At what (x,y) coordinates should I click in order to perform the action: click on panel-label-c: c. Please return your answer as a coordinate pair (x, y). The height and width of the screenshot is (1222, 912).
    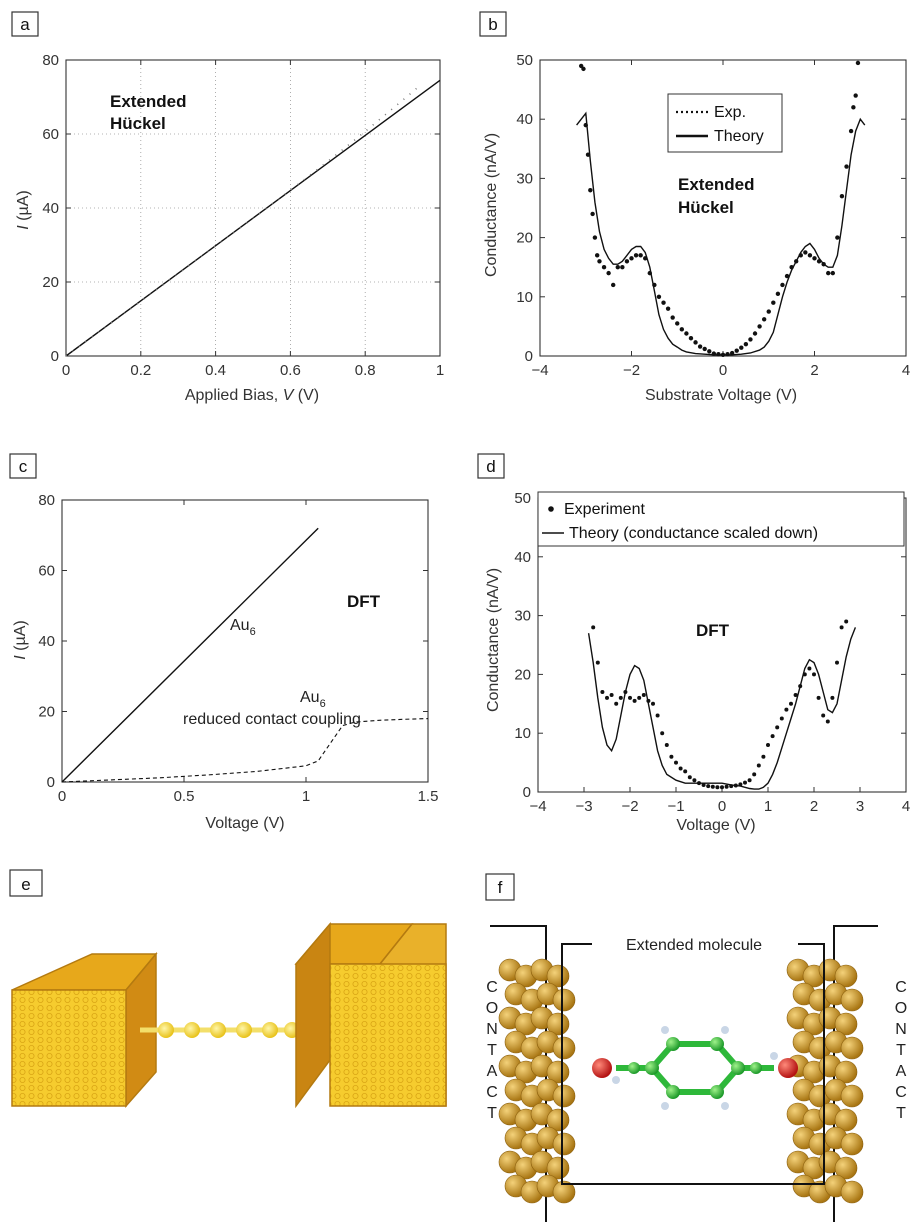
    Looking at the image, I should click on (23, 466).